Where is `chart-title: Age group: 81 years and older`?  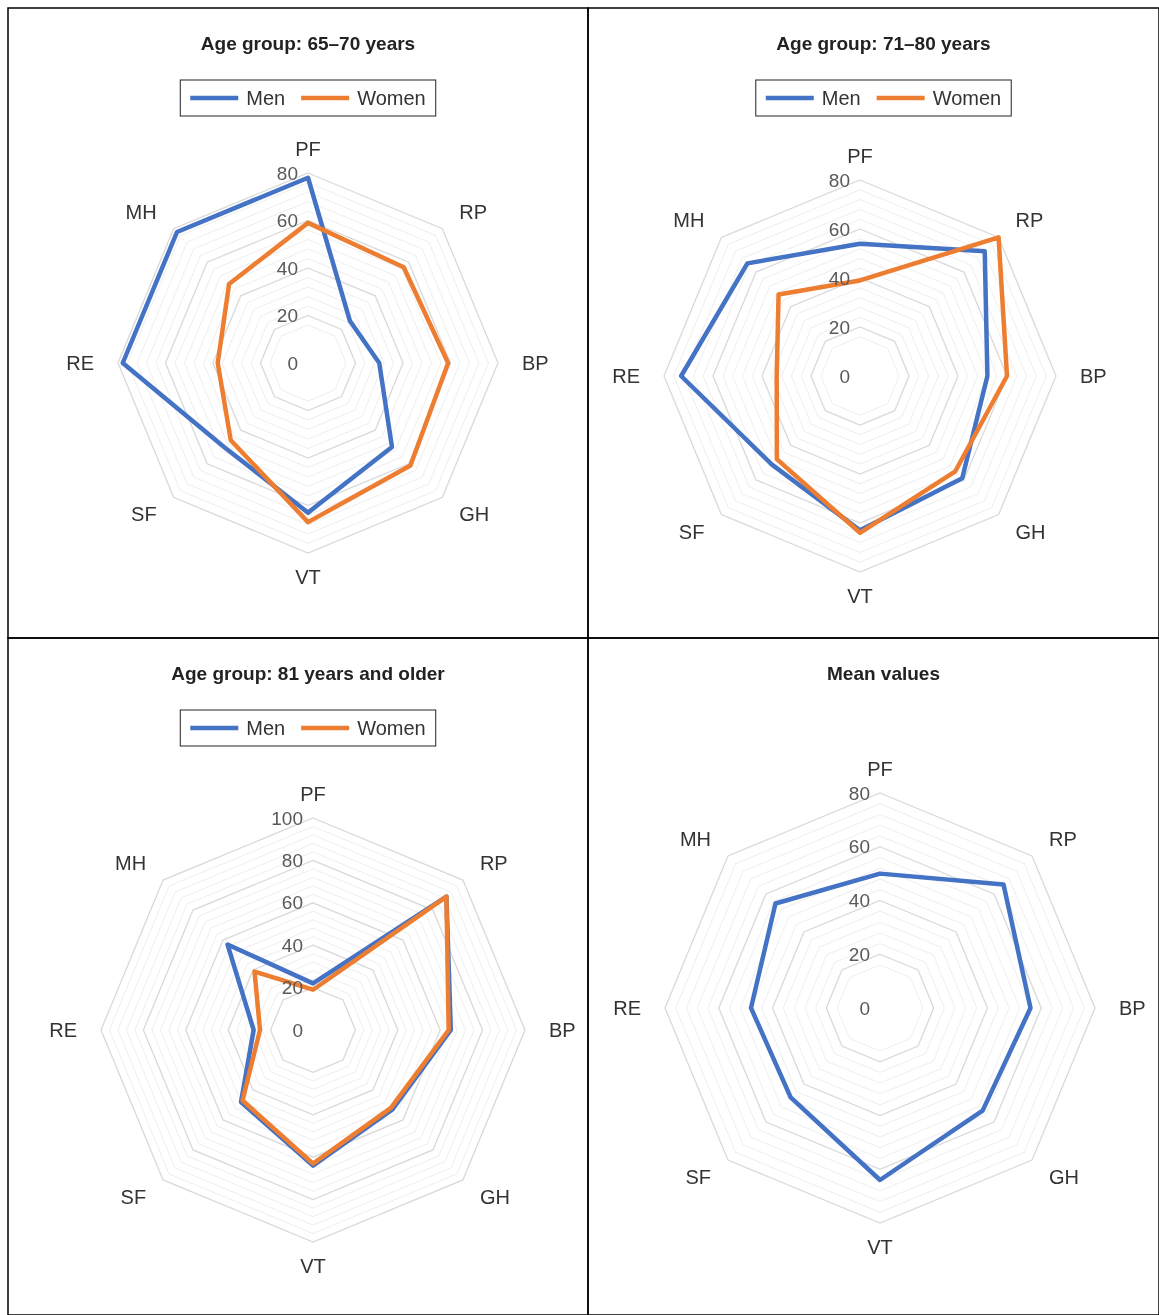 chart-title: Age group: 81 years and older is located at coordinates (308, 673).